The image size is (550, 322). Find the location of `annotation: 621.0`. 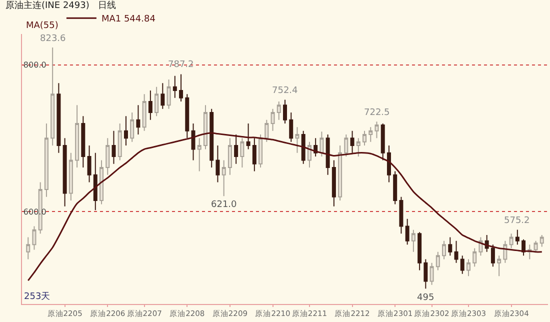

annotation: 621.0 is located at coordinates (224, 205).